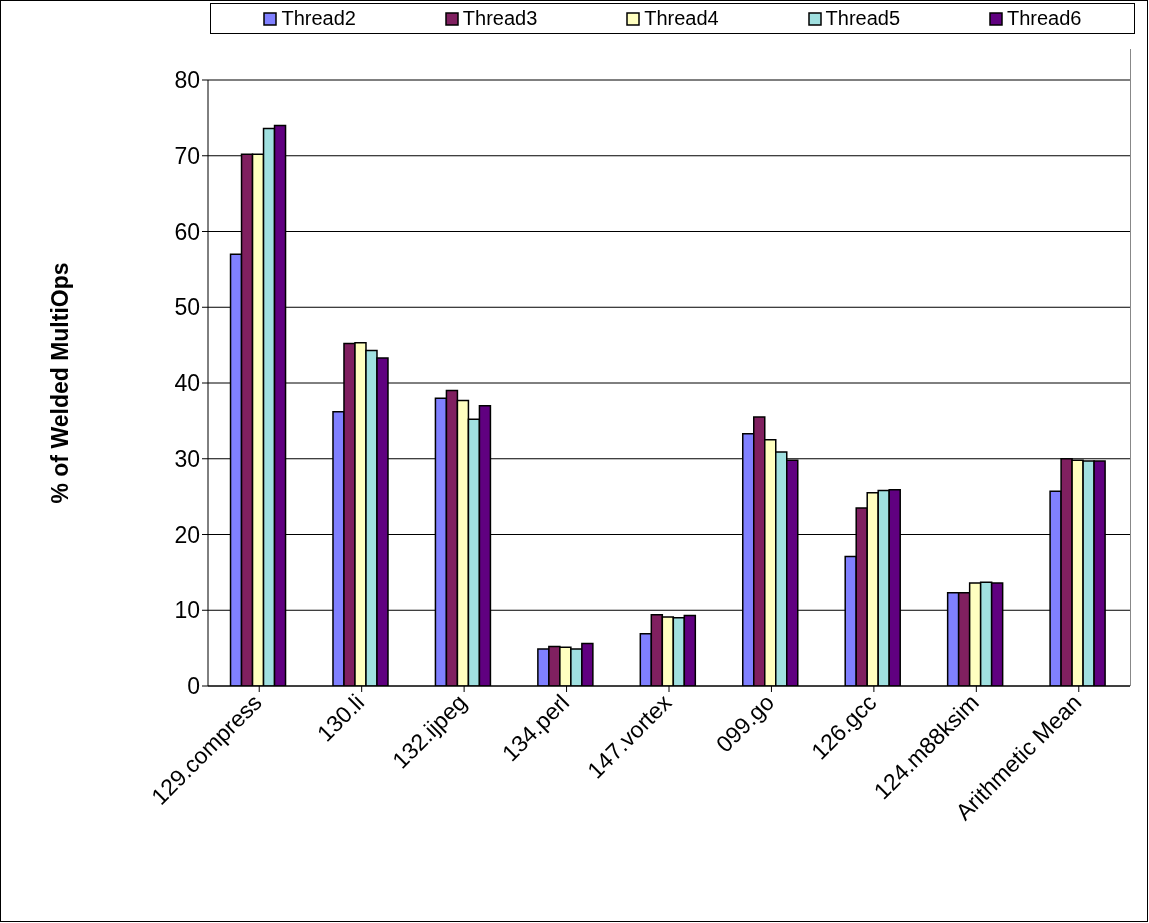 The image size is (1149, 923). Describe the element at coordinates (187, 383) in the screenshot. I see `y-tick-label: 40` at that location.